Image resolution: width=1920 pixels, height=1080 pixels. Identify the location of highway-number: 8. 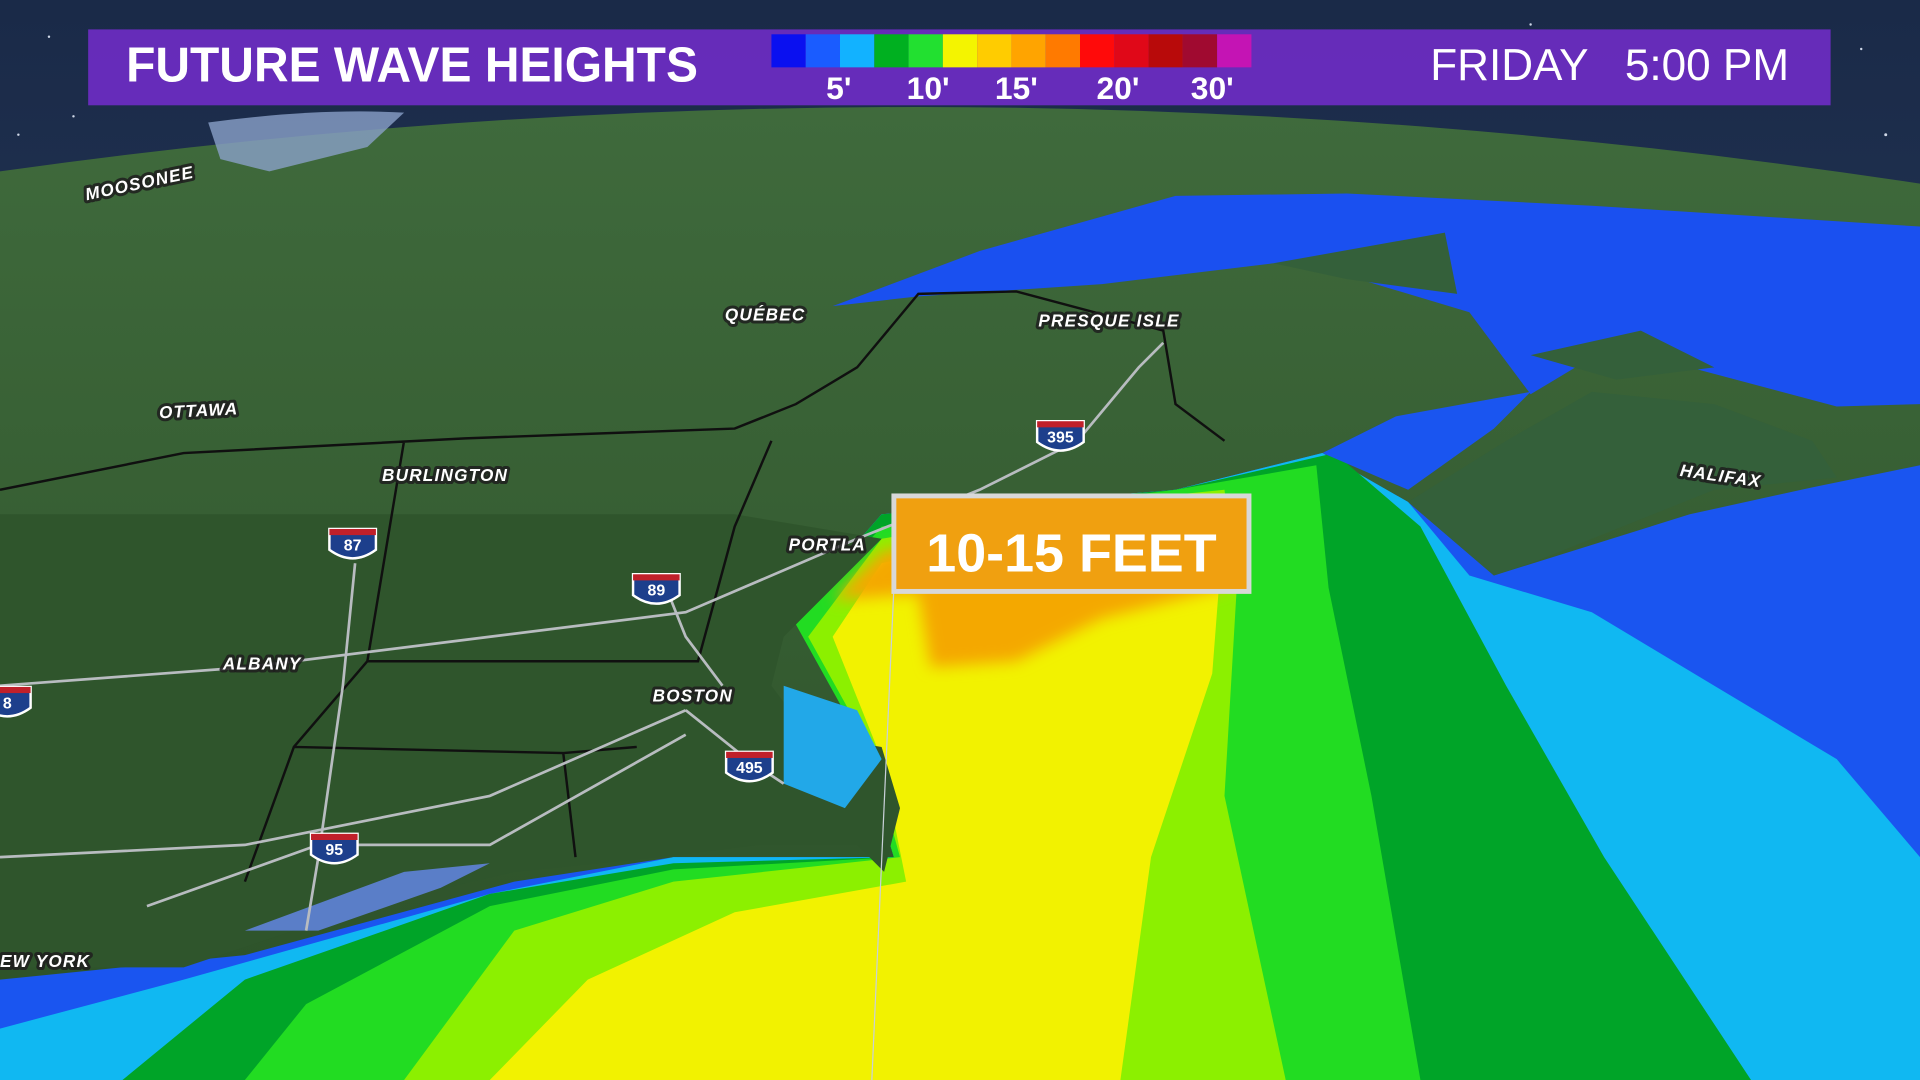
(7, 703).